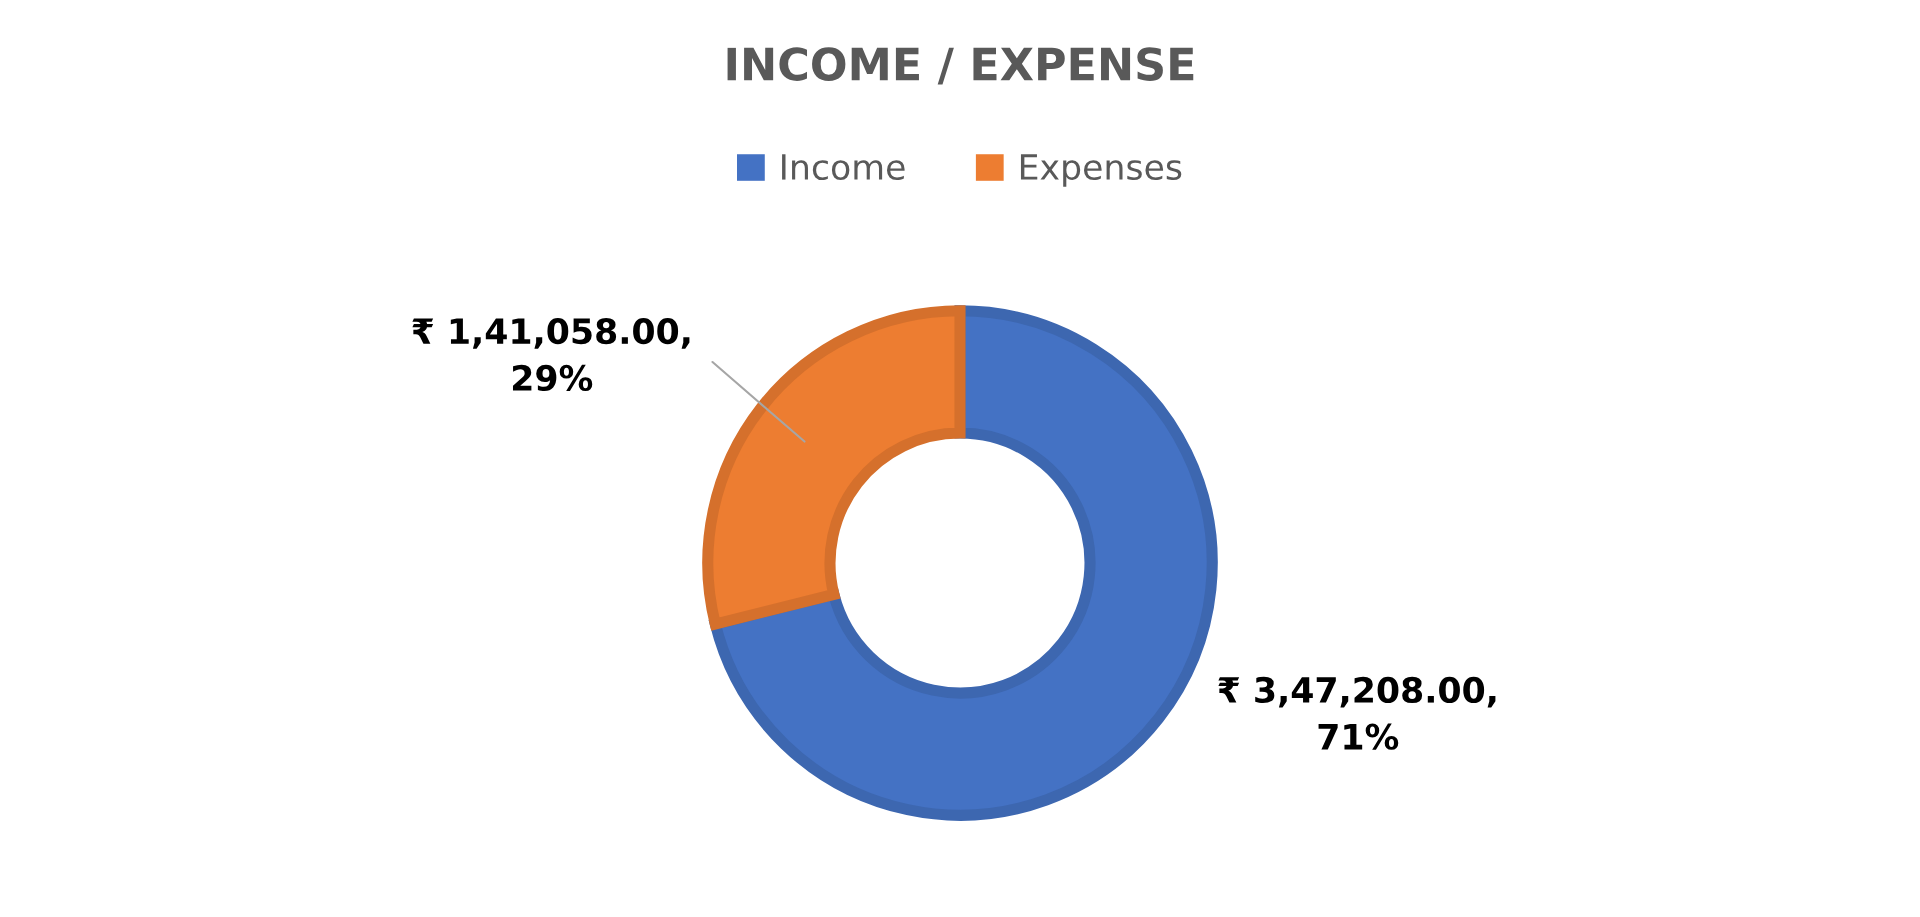 The width and height of the screenshot is (1920, 917). Describe the element at coordinates (843, 167) in the screenshot. I see `legend-label: Income` at that location.